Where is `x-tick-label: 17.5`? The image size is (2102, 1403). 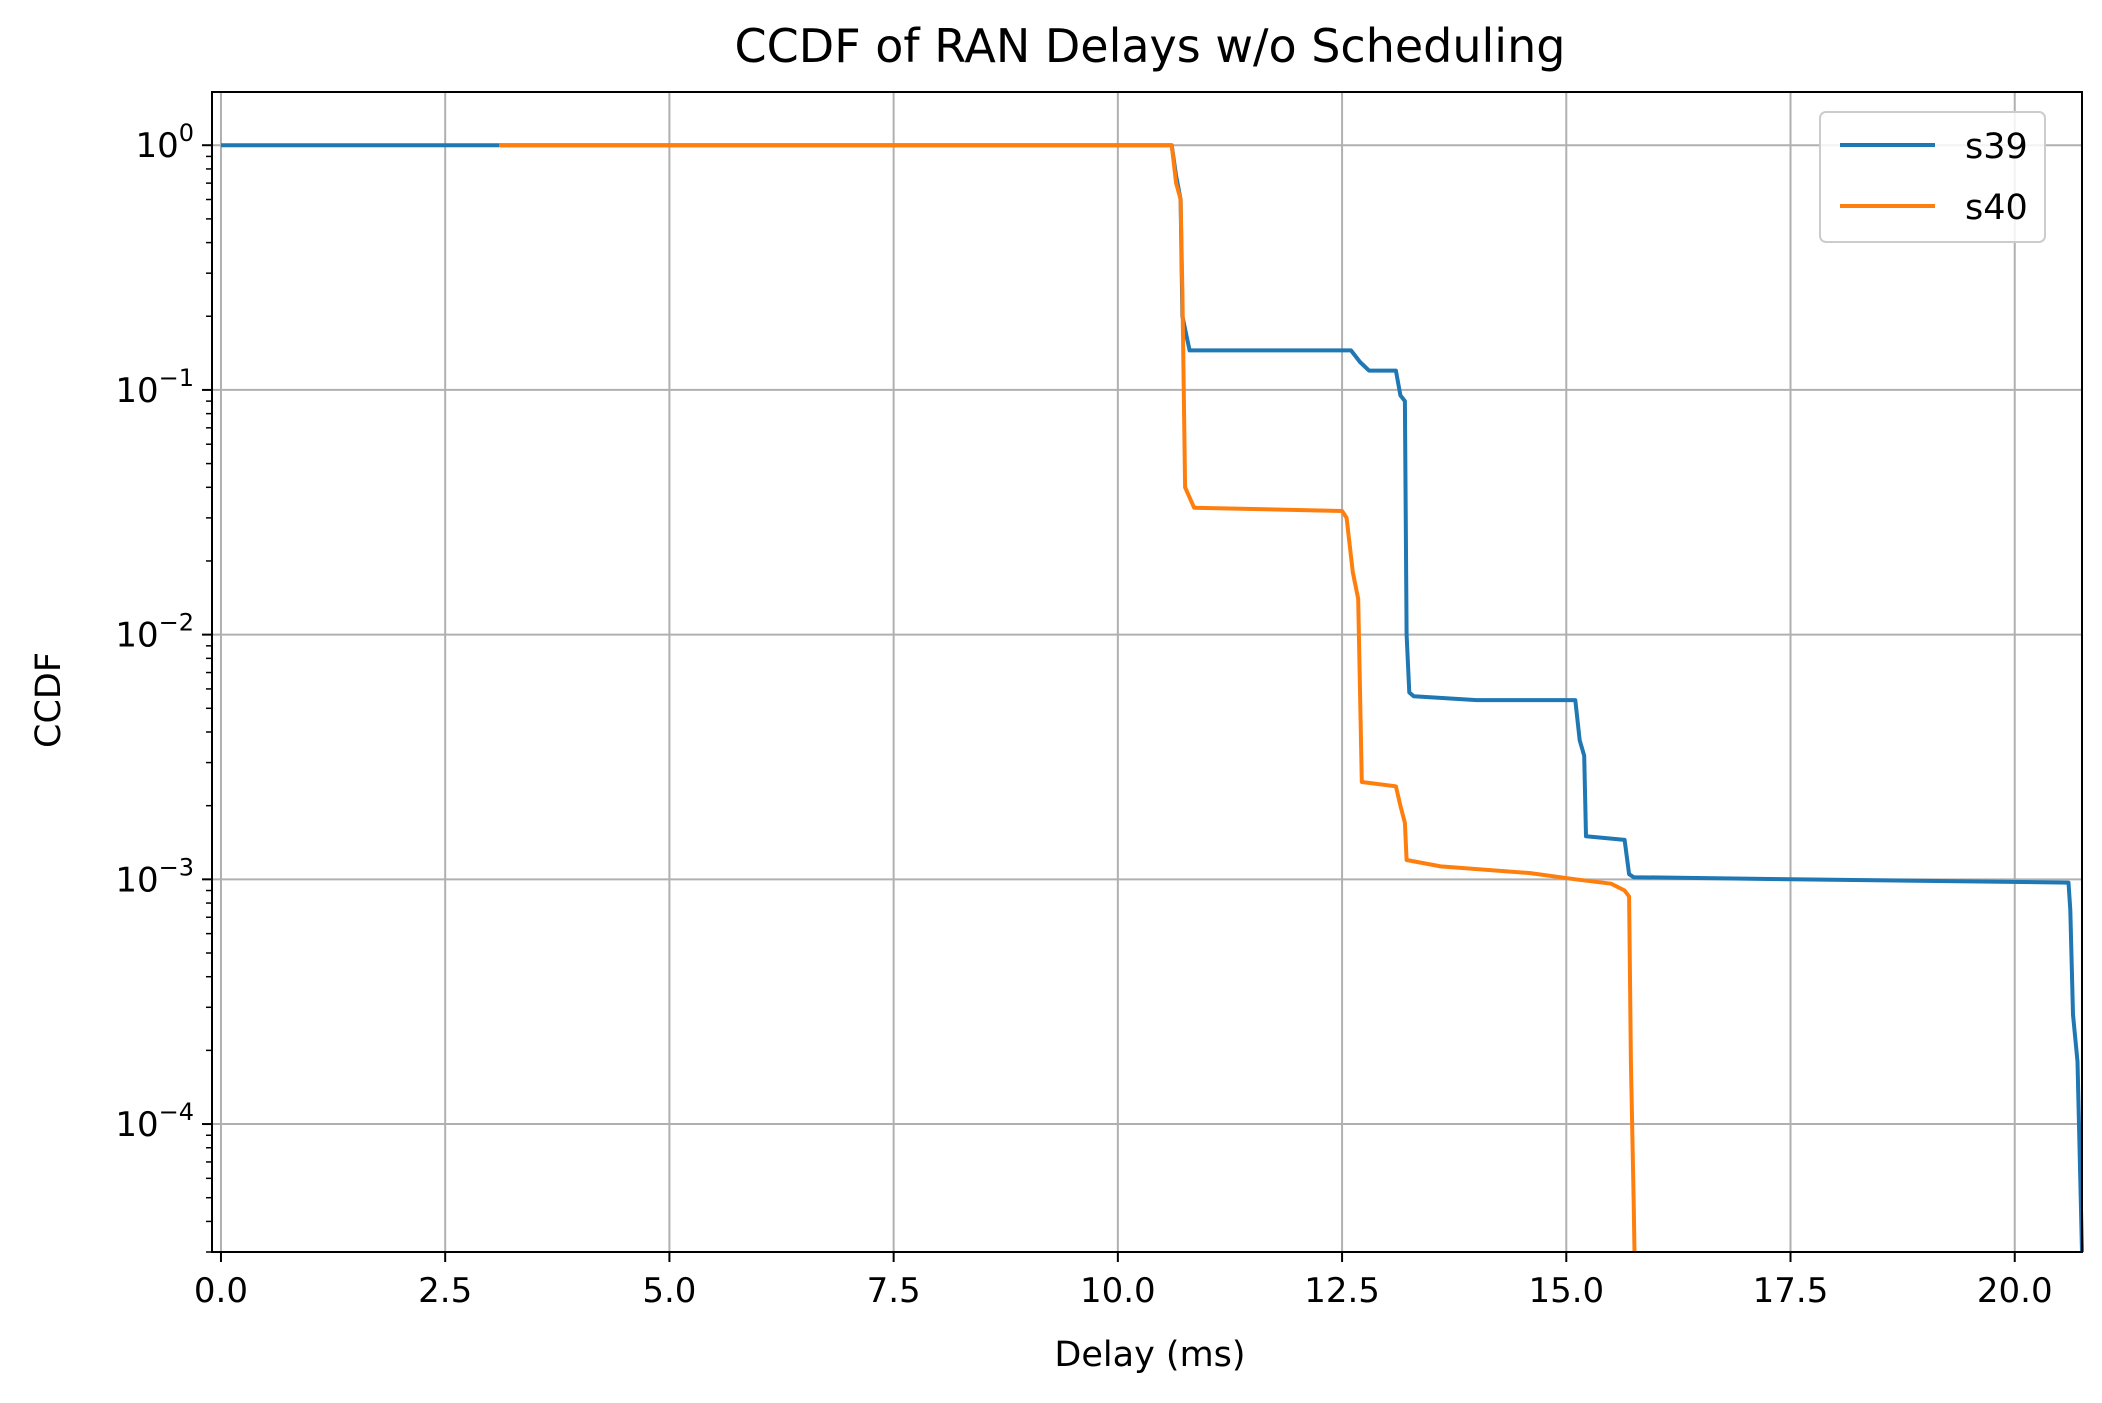 x-tick-label: 17.5 is located at coordinates (1791, 1291).